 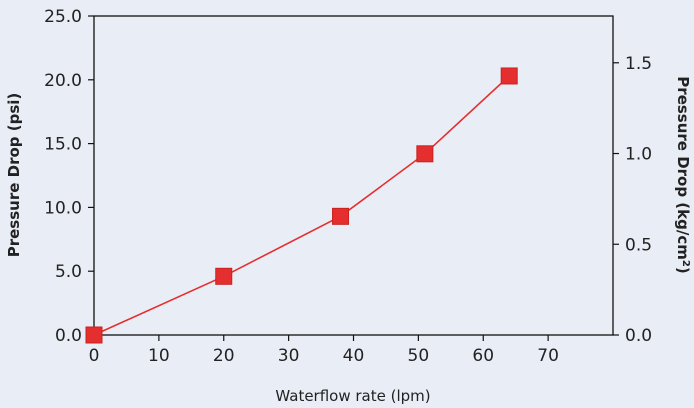 What do you see at coordinates (352, 396) in the screenshot?
I see `x-axis-title: Waterflow rate (lpm)` at bounding box center [352, 396].